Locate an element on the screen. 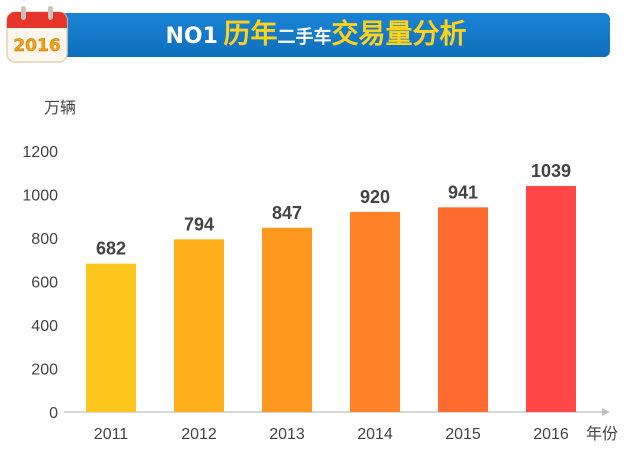 This screenshot has height=465, width=630. page-title: NO1 历年二手车交易量分析 is located at coordinates (316, 35).